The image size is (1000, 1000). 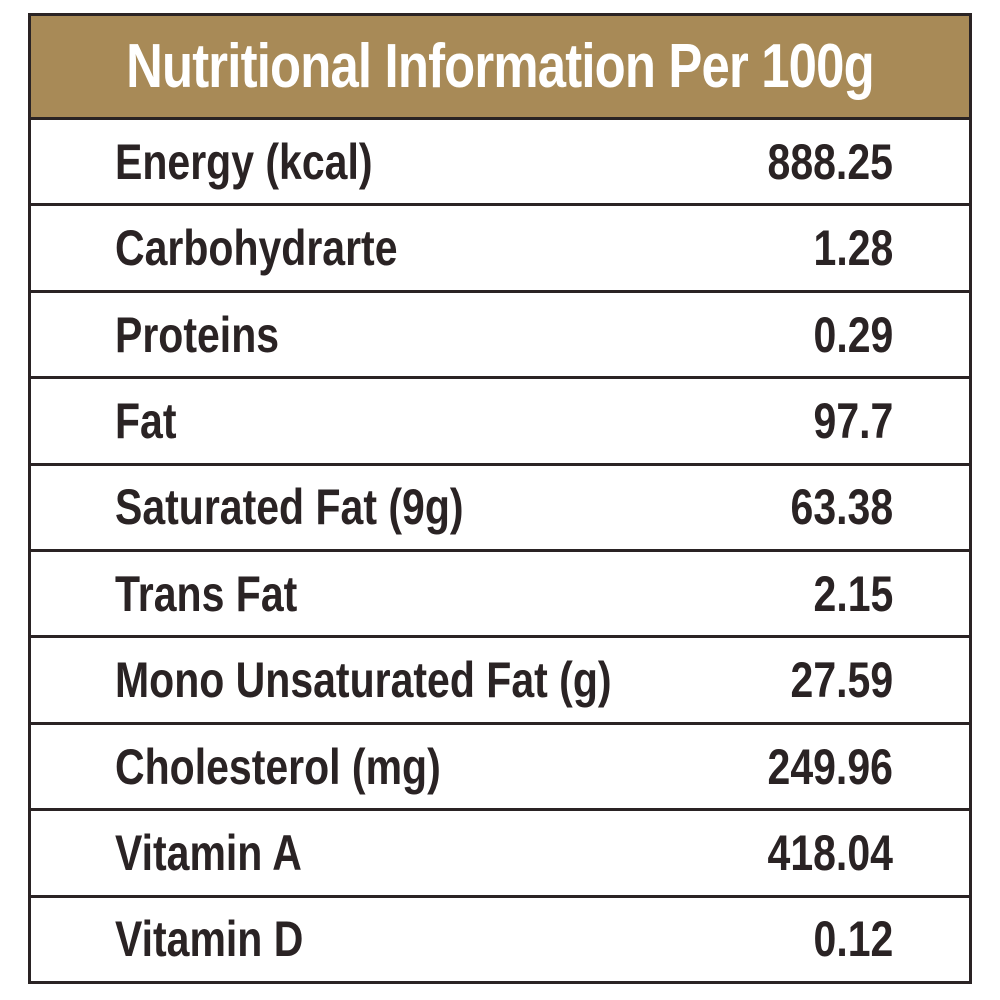 I want to click on row-label: Vitamin D, so click(x=209, y=939).